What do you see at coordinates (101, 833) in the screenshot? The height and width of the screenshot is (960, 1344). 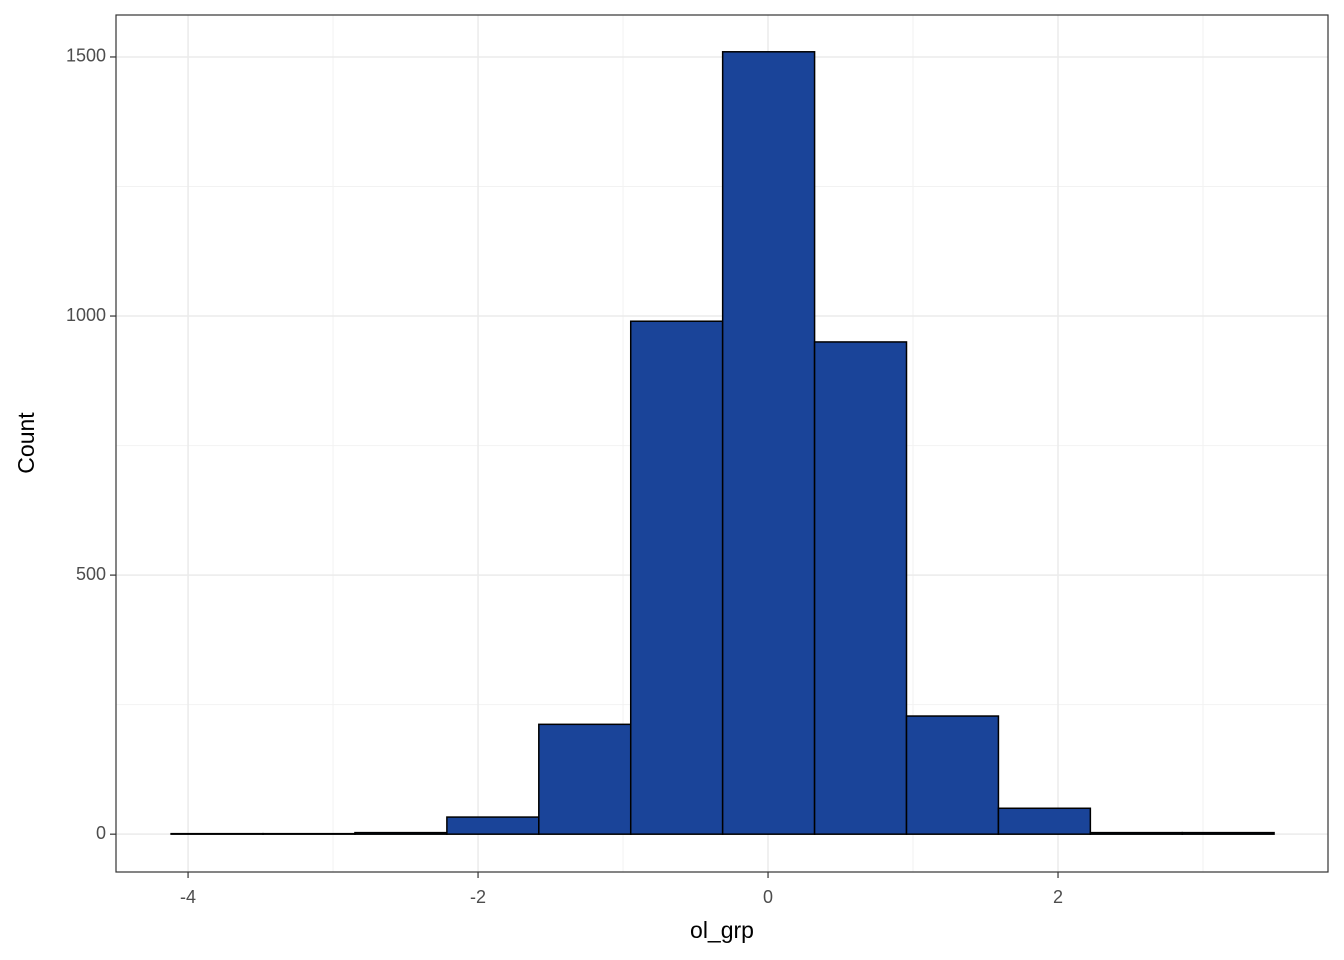 I see `y-tick-label: 0` at bounding box center [101, 833].